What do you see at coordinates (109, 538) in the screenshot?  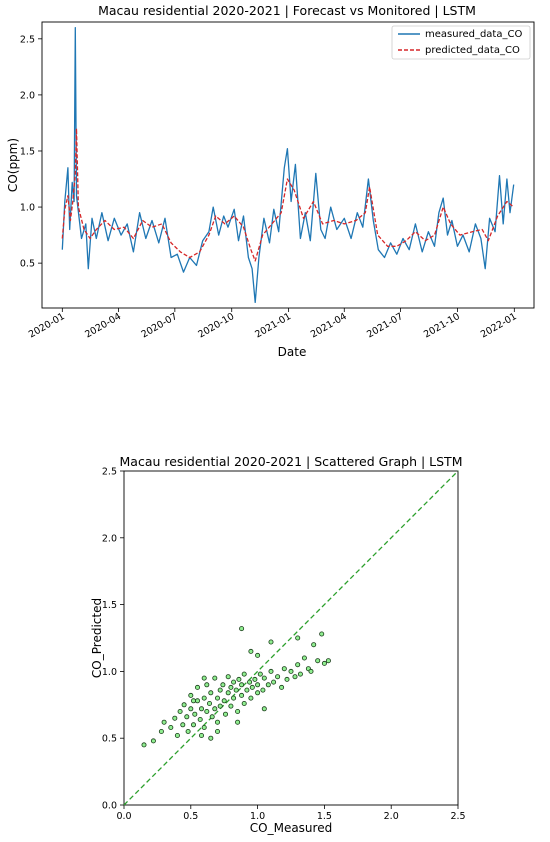 I see `scatter-y-tick-label: 2.0` at bounding box center [109, 538].